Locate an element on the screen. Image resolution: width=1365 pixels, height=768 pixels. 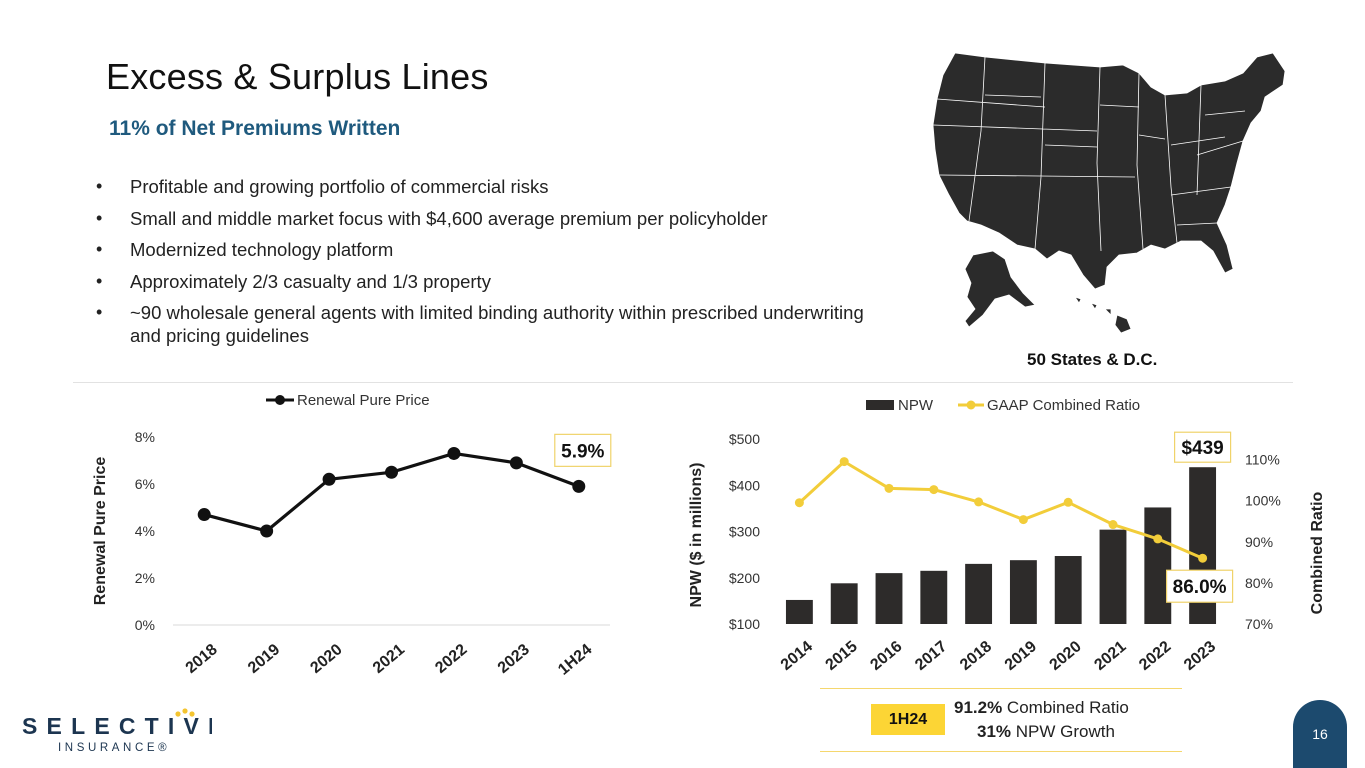
bullet-item: Modernized technology platform is located at coordinates (486, 249).